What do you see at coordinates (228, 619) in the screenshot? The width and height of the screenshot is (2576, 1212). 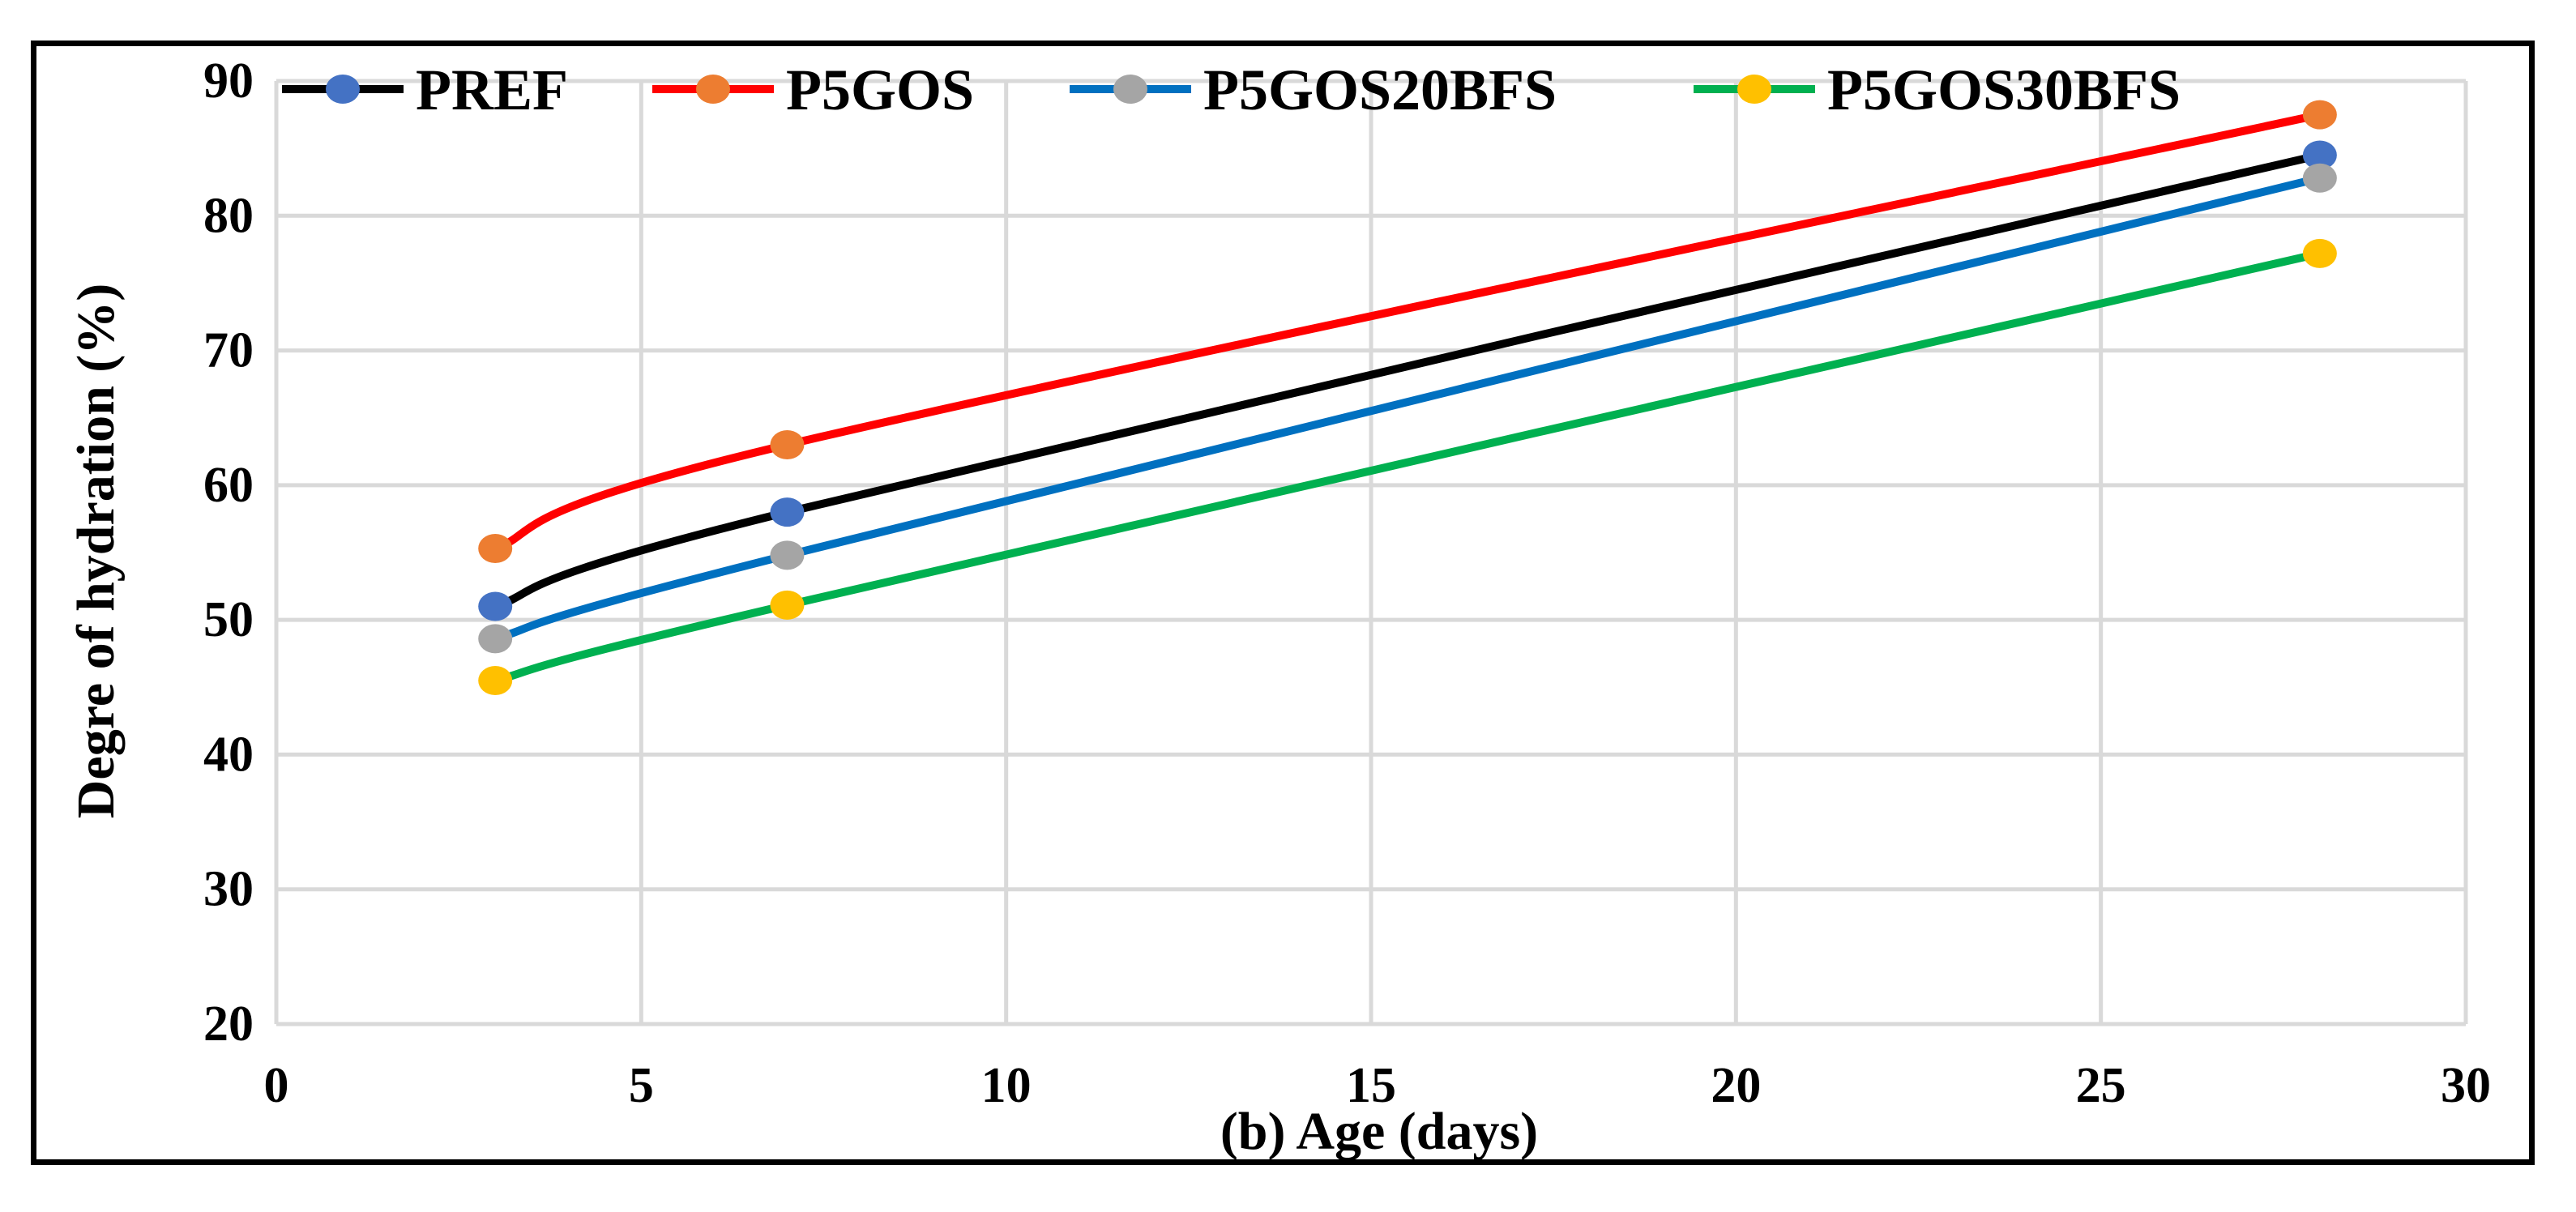 I see `y-tick-label: 50` at bounding box center [228, 619].